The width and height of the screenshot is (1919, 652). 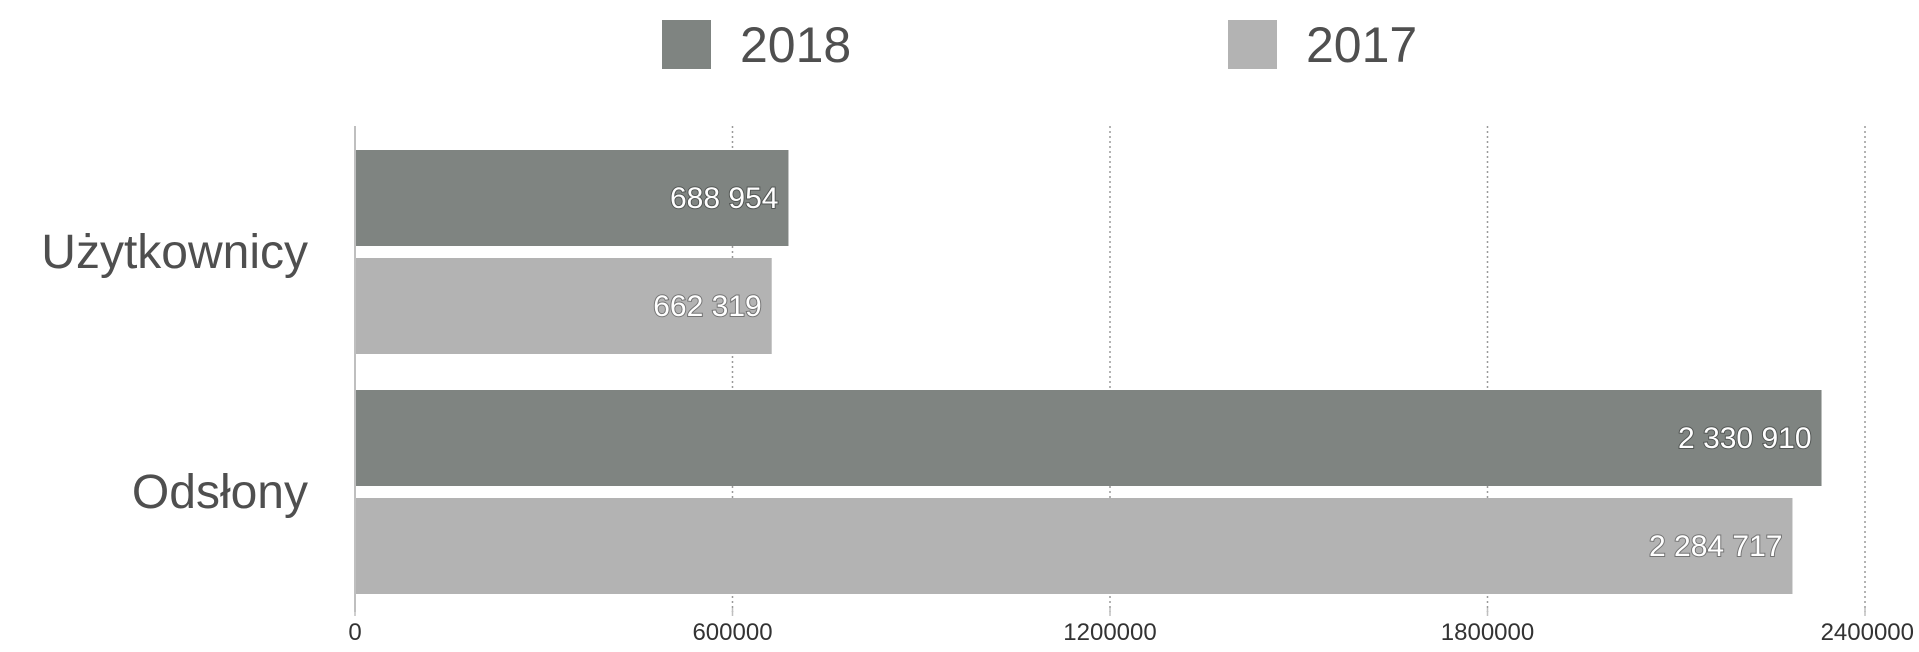 I want to click on bar-label-2017-1: 2 284 717, so click(x=1715, y=546).